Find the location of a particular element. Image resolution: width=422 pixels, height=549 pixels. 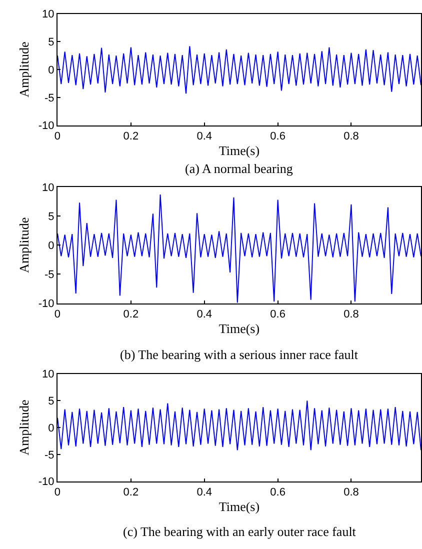

text: (b) The bearing with a serious inner race fault is located at coordinates (239, 354).